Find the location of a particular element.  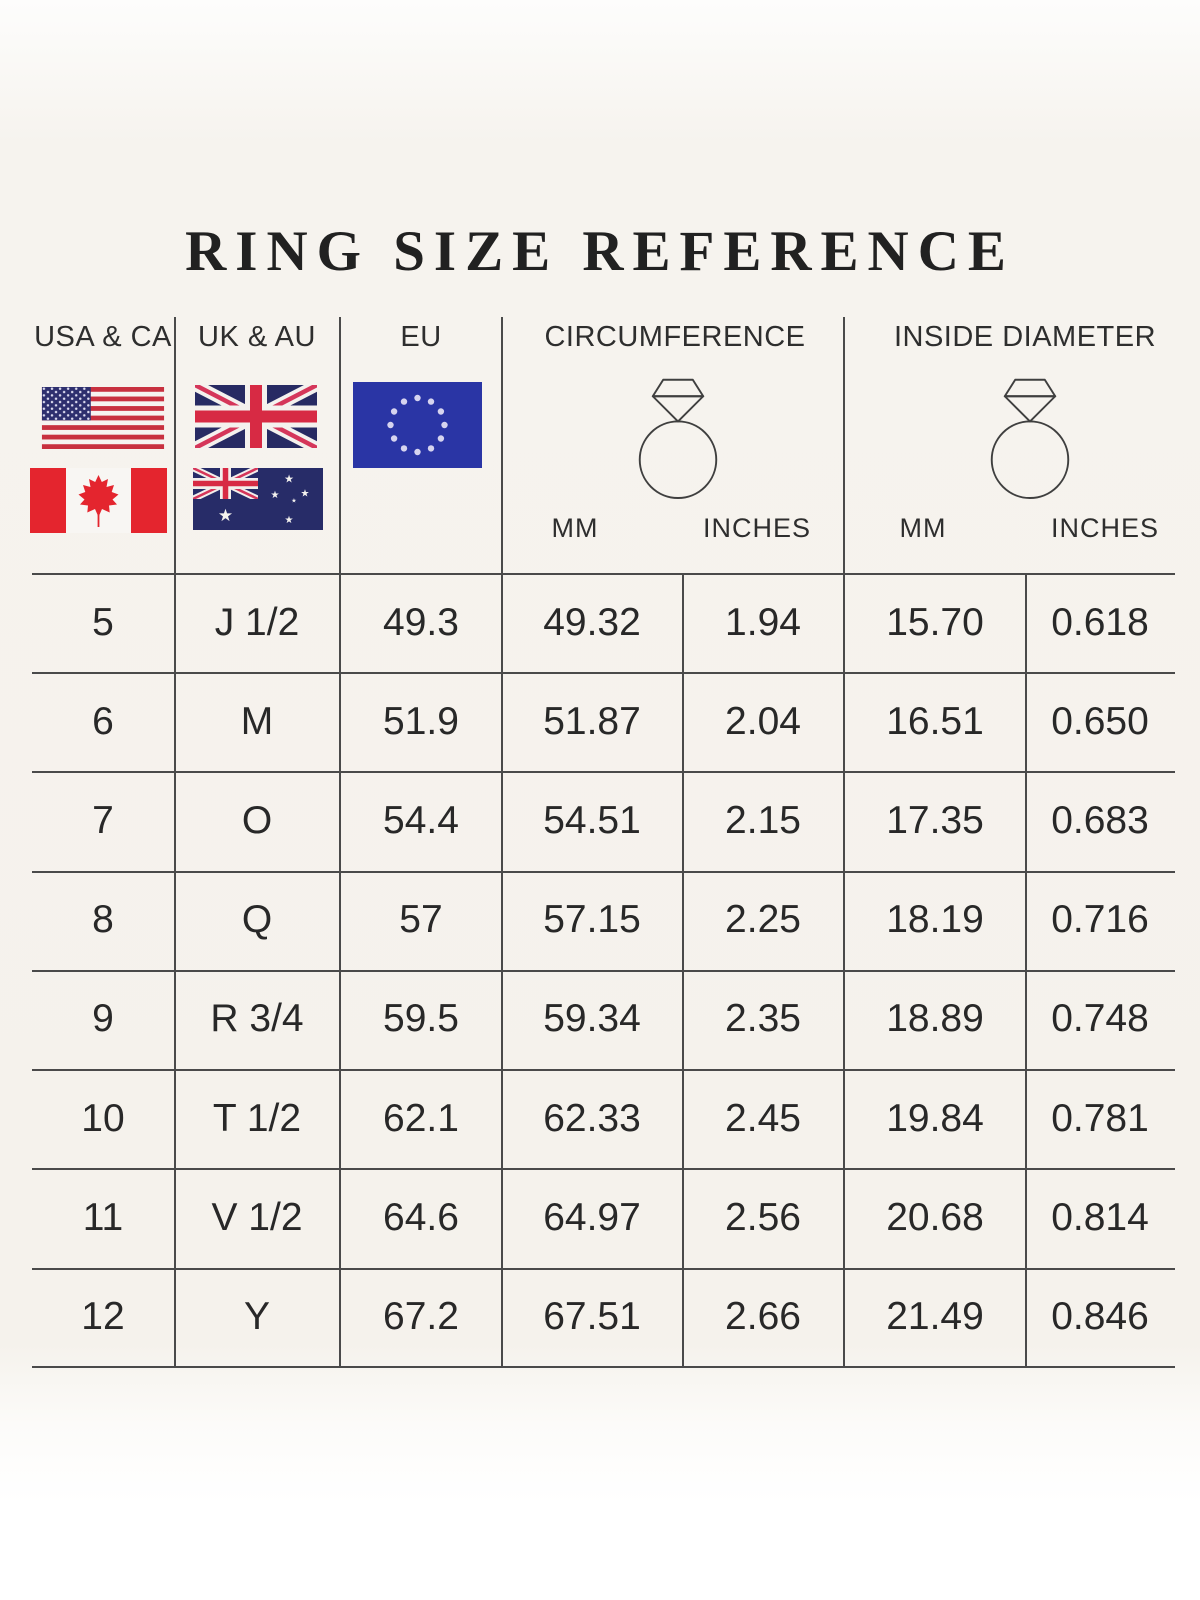

table-cell: 49.32 is located at coordinates (592, 622).